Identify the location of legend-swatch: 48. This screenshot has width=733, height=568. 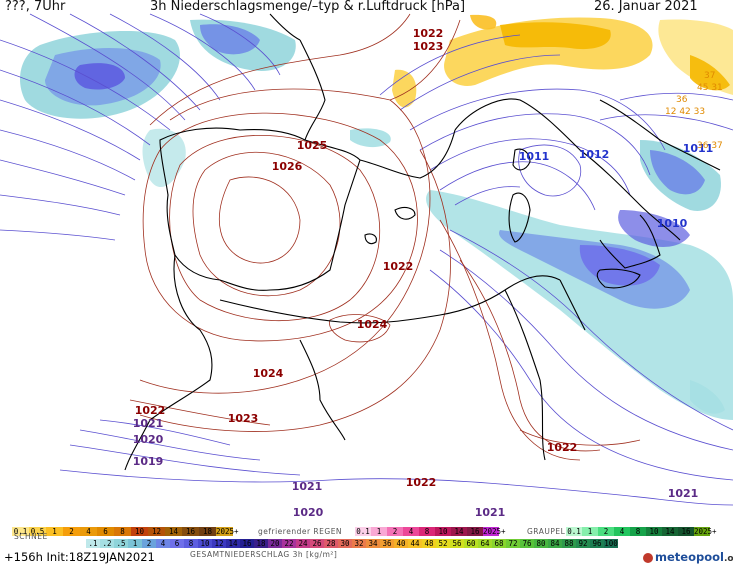
(429, 543).